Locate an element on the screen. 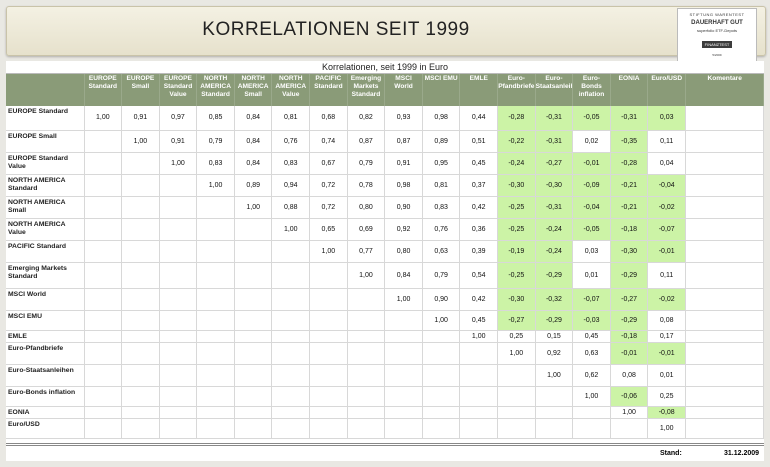 The height and width of the screenshot is (467, 770). column-header: EUROPE Standard is located at coordinates (103, 90).